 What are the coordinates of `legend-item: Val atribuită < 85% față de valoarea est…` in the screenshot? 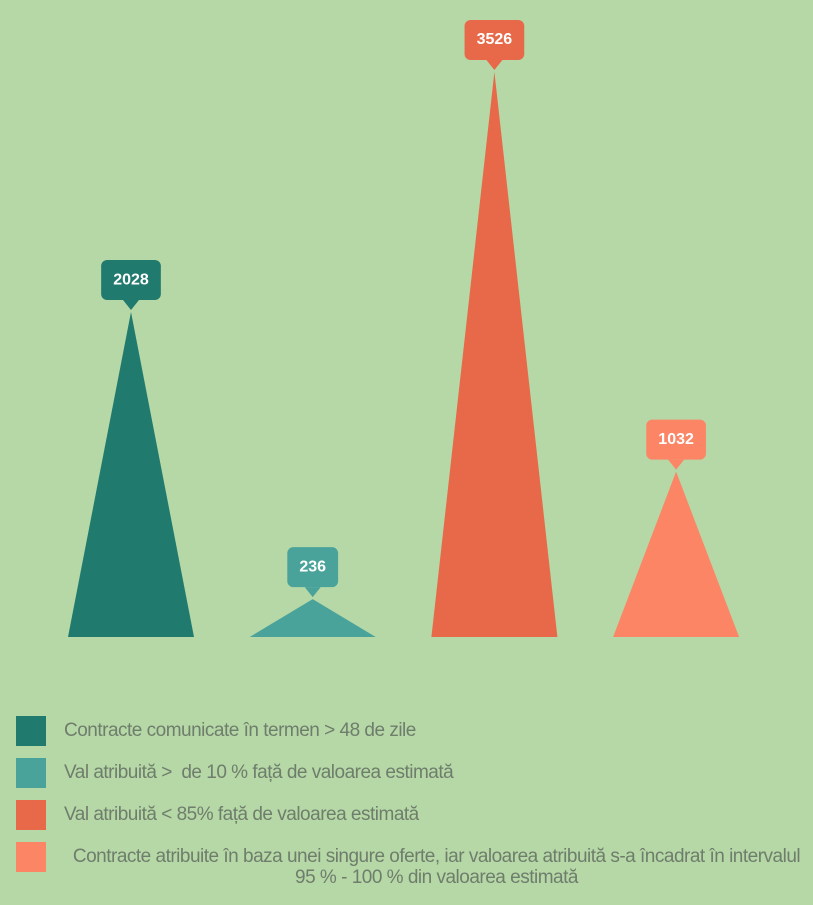 It's located at (413, 815).